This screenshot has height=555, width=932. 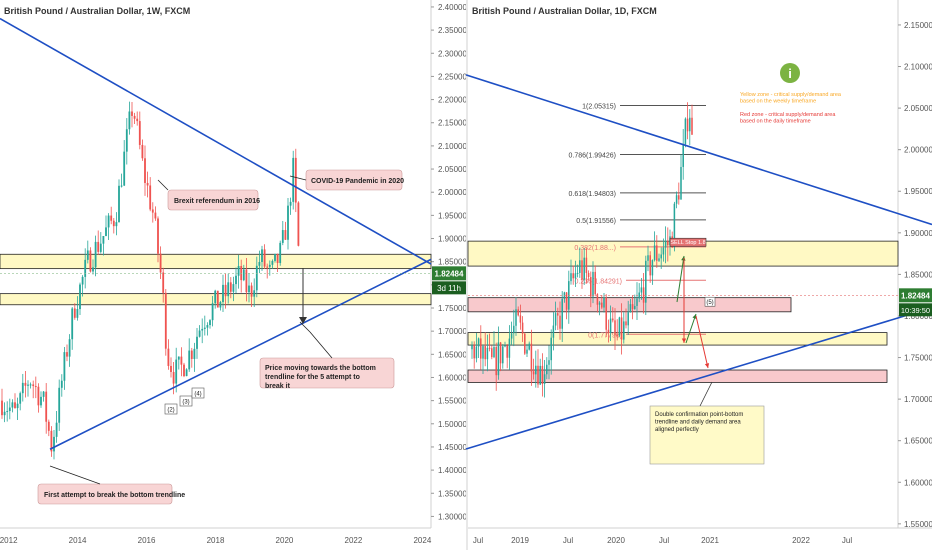 I want to click on price-moving-callout-text: Price moving towards the bottom, so click(x=320, y=368).